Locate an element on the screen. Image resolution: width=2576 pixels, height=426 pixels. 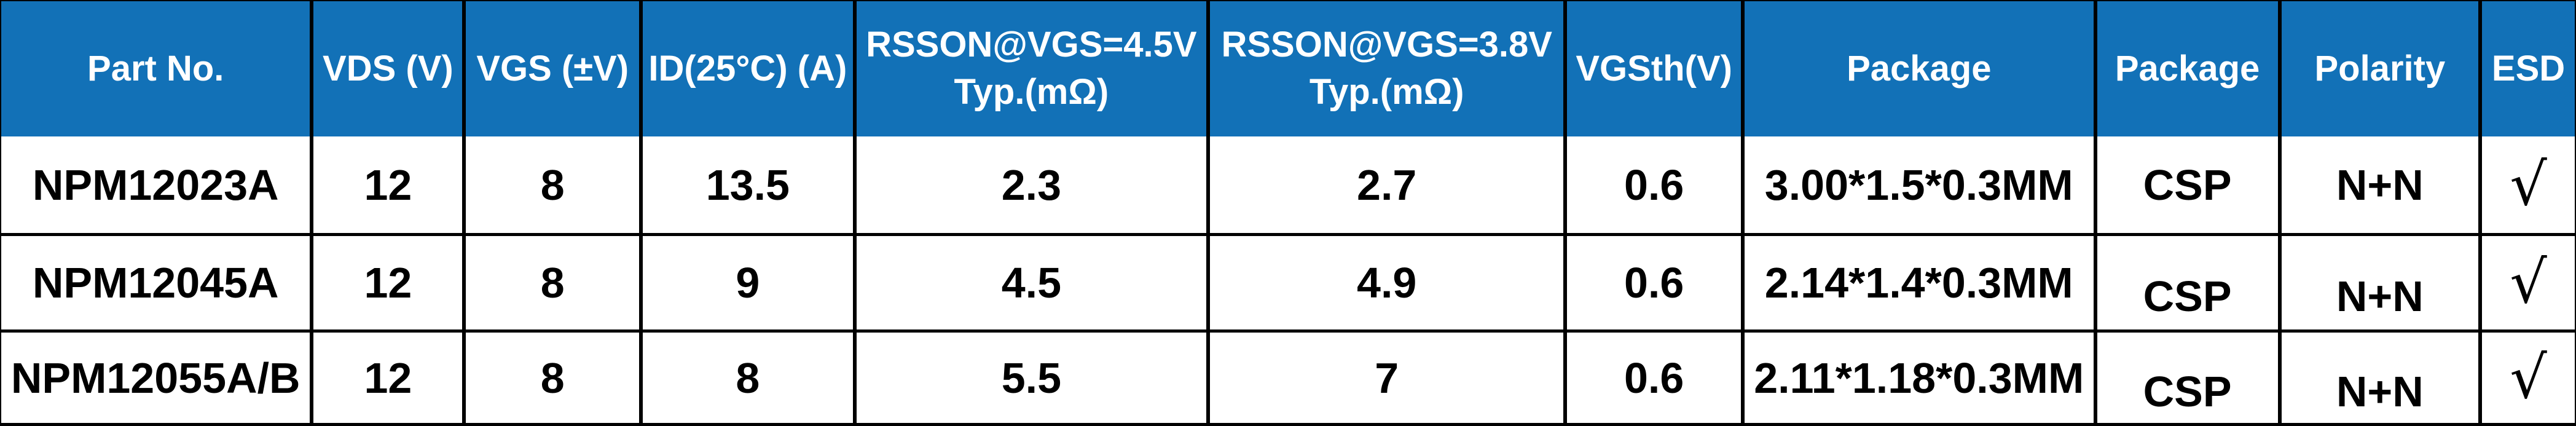
cell-part-no: NPM12045A is located at coordinates (157, 282).